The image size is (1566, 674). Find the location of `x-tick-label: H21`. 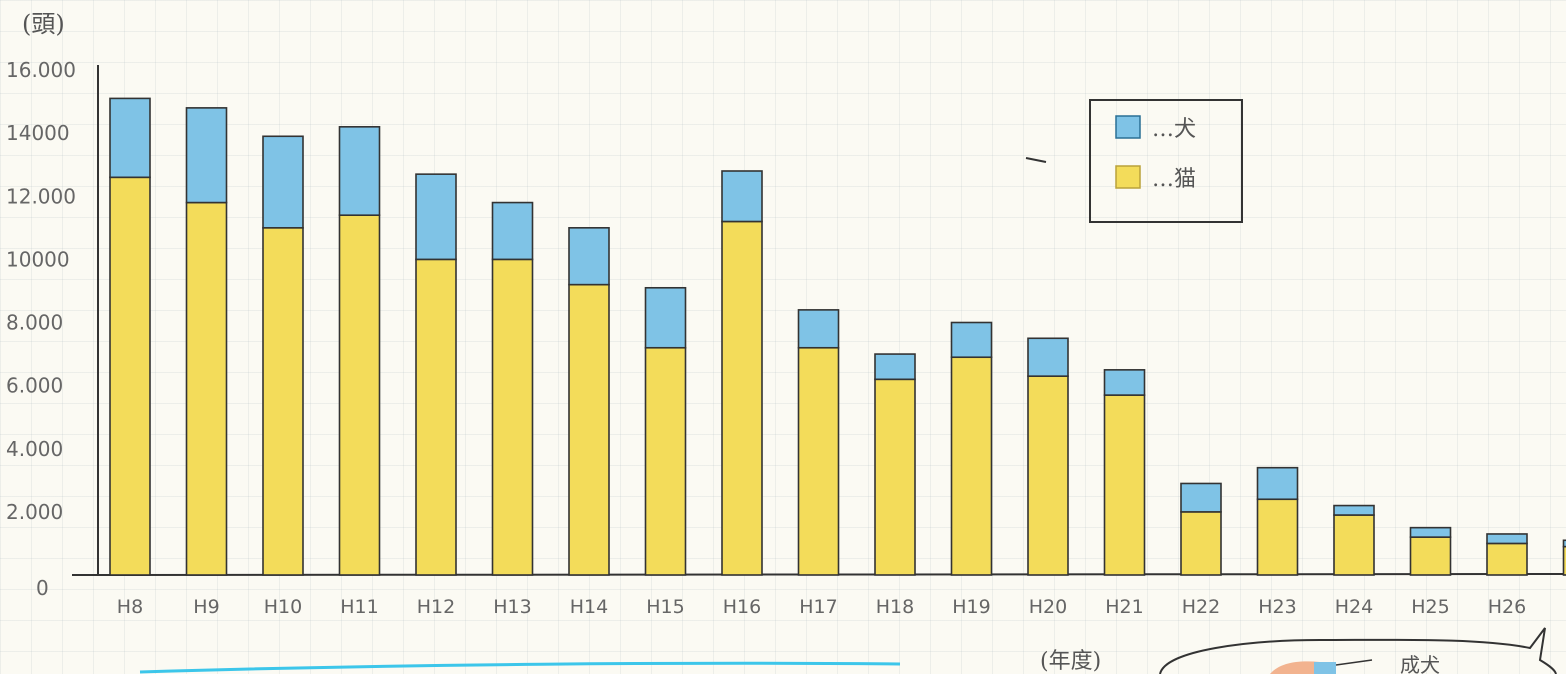

x-tick-label: H21 is located at coordinates (1124, 607).